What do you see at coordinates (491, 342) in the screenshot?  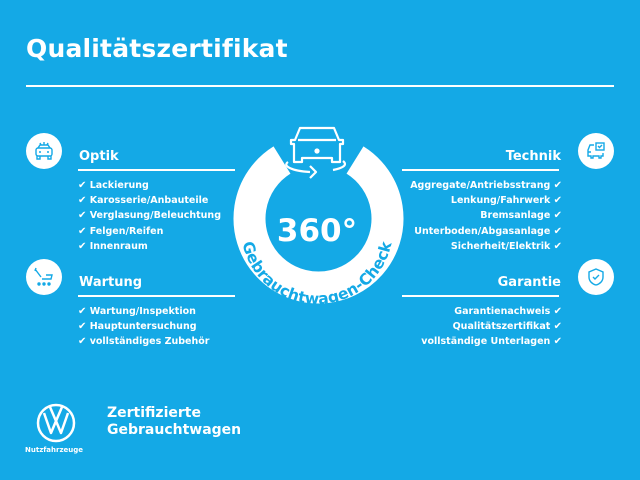 I see `list-item: vollständige Unterlagen ✔` at bounding box center [491, 342].